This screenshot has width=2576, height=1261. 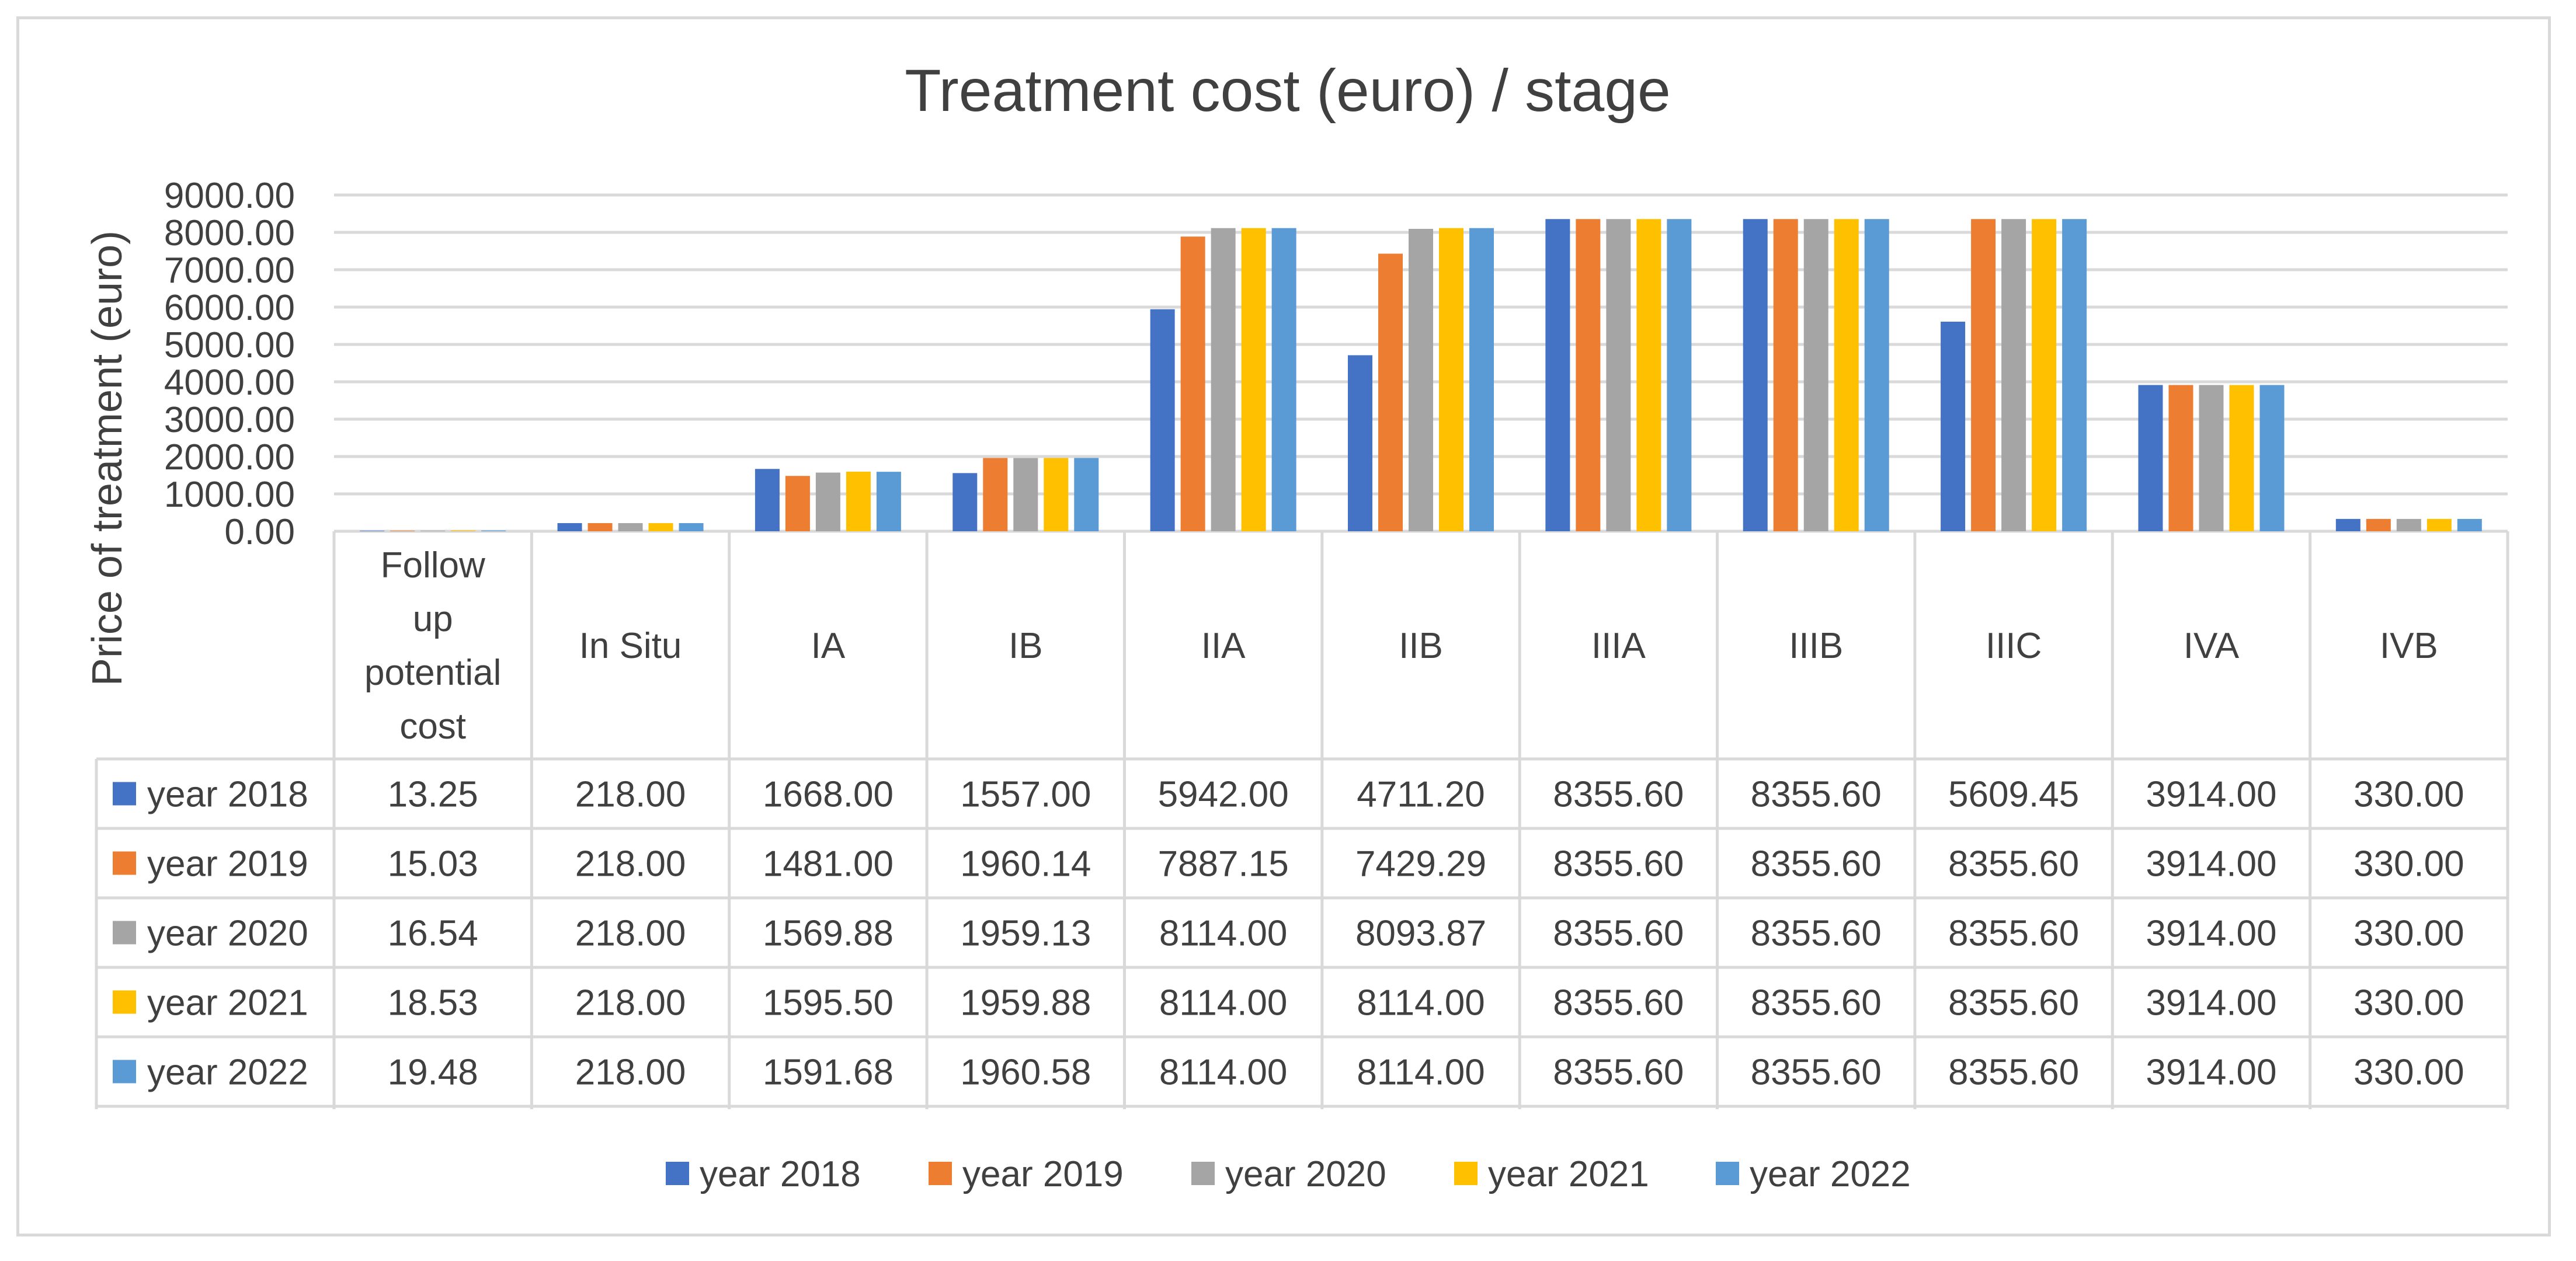 What do you see at coordinates (228, 1003) in the screenshot?
I see `table-row-header: year 2021` at bounding box center [228, 1003].